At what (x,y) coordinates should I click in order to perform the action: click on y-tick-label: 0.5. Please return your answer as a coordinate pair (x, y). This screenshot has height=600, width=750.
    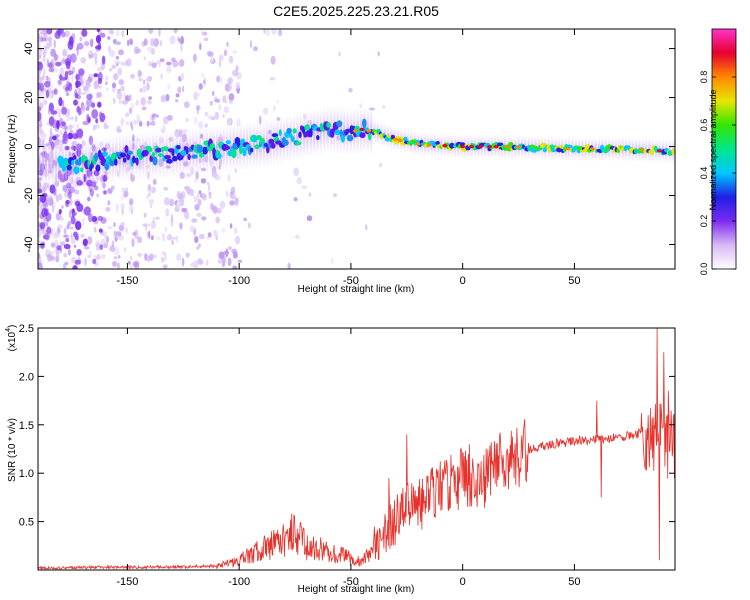
    Looking at the image, I should click on (26, 523).